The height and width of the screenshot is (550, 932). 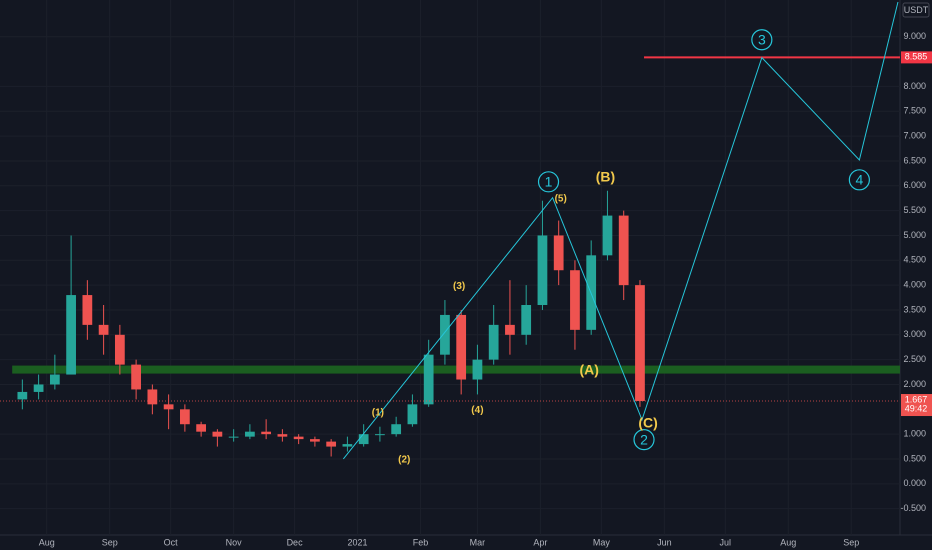 What do you see at coordinates (171, 542) in the screenshot?
I see `x-tick-label: Oct` at bounding box center [171, 542].